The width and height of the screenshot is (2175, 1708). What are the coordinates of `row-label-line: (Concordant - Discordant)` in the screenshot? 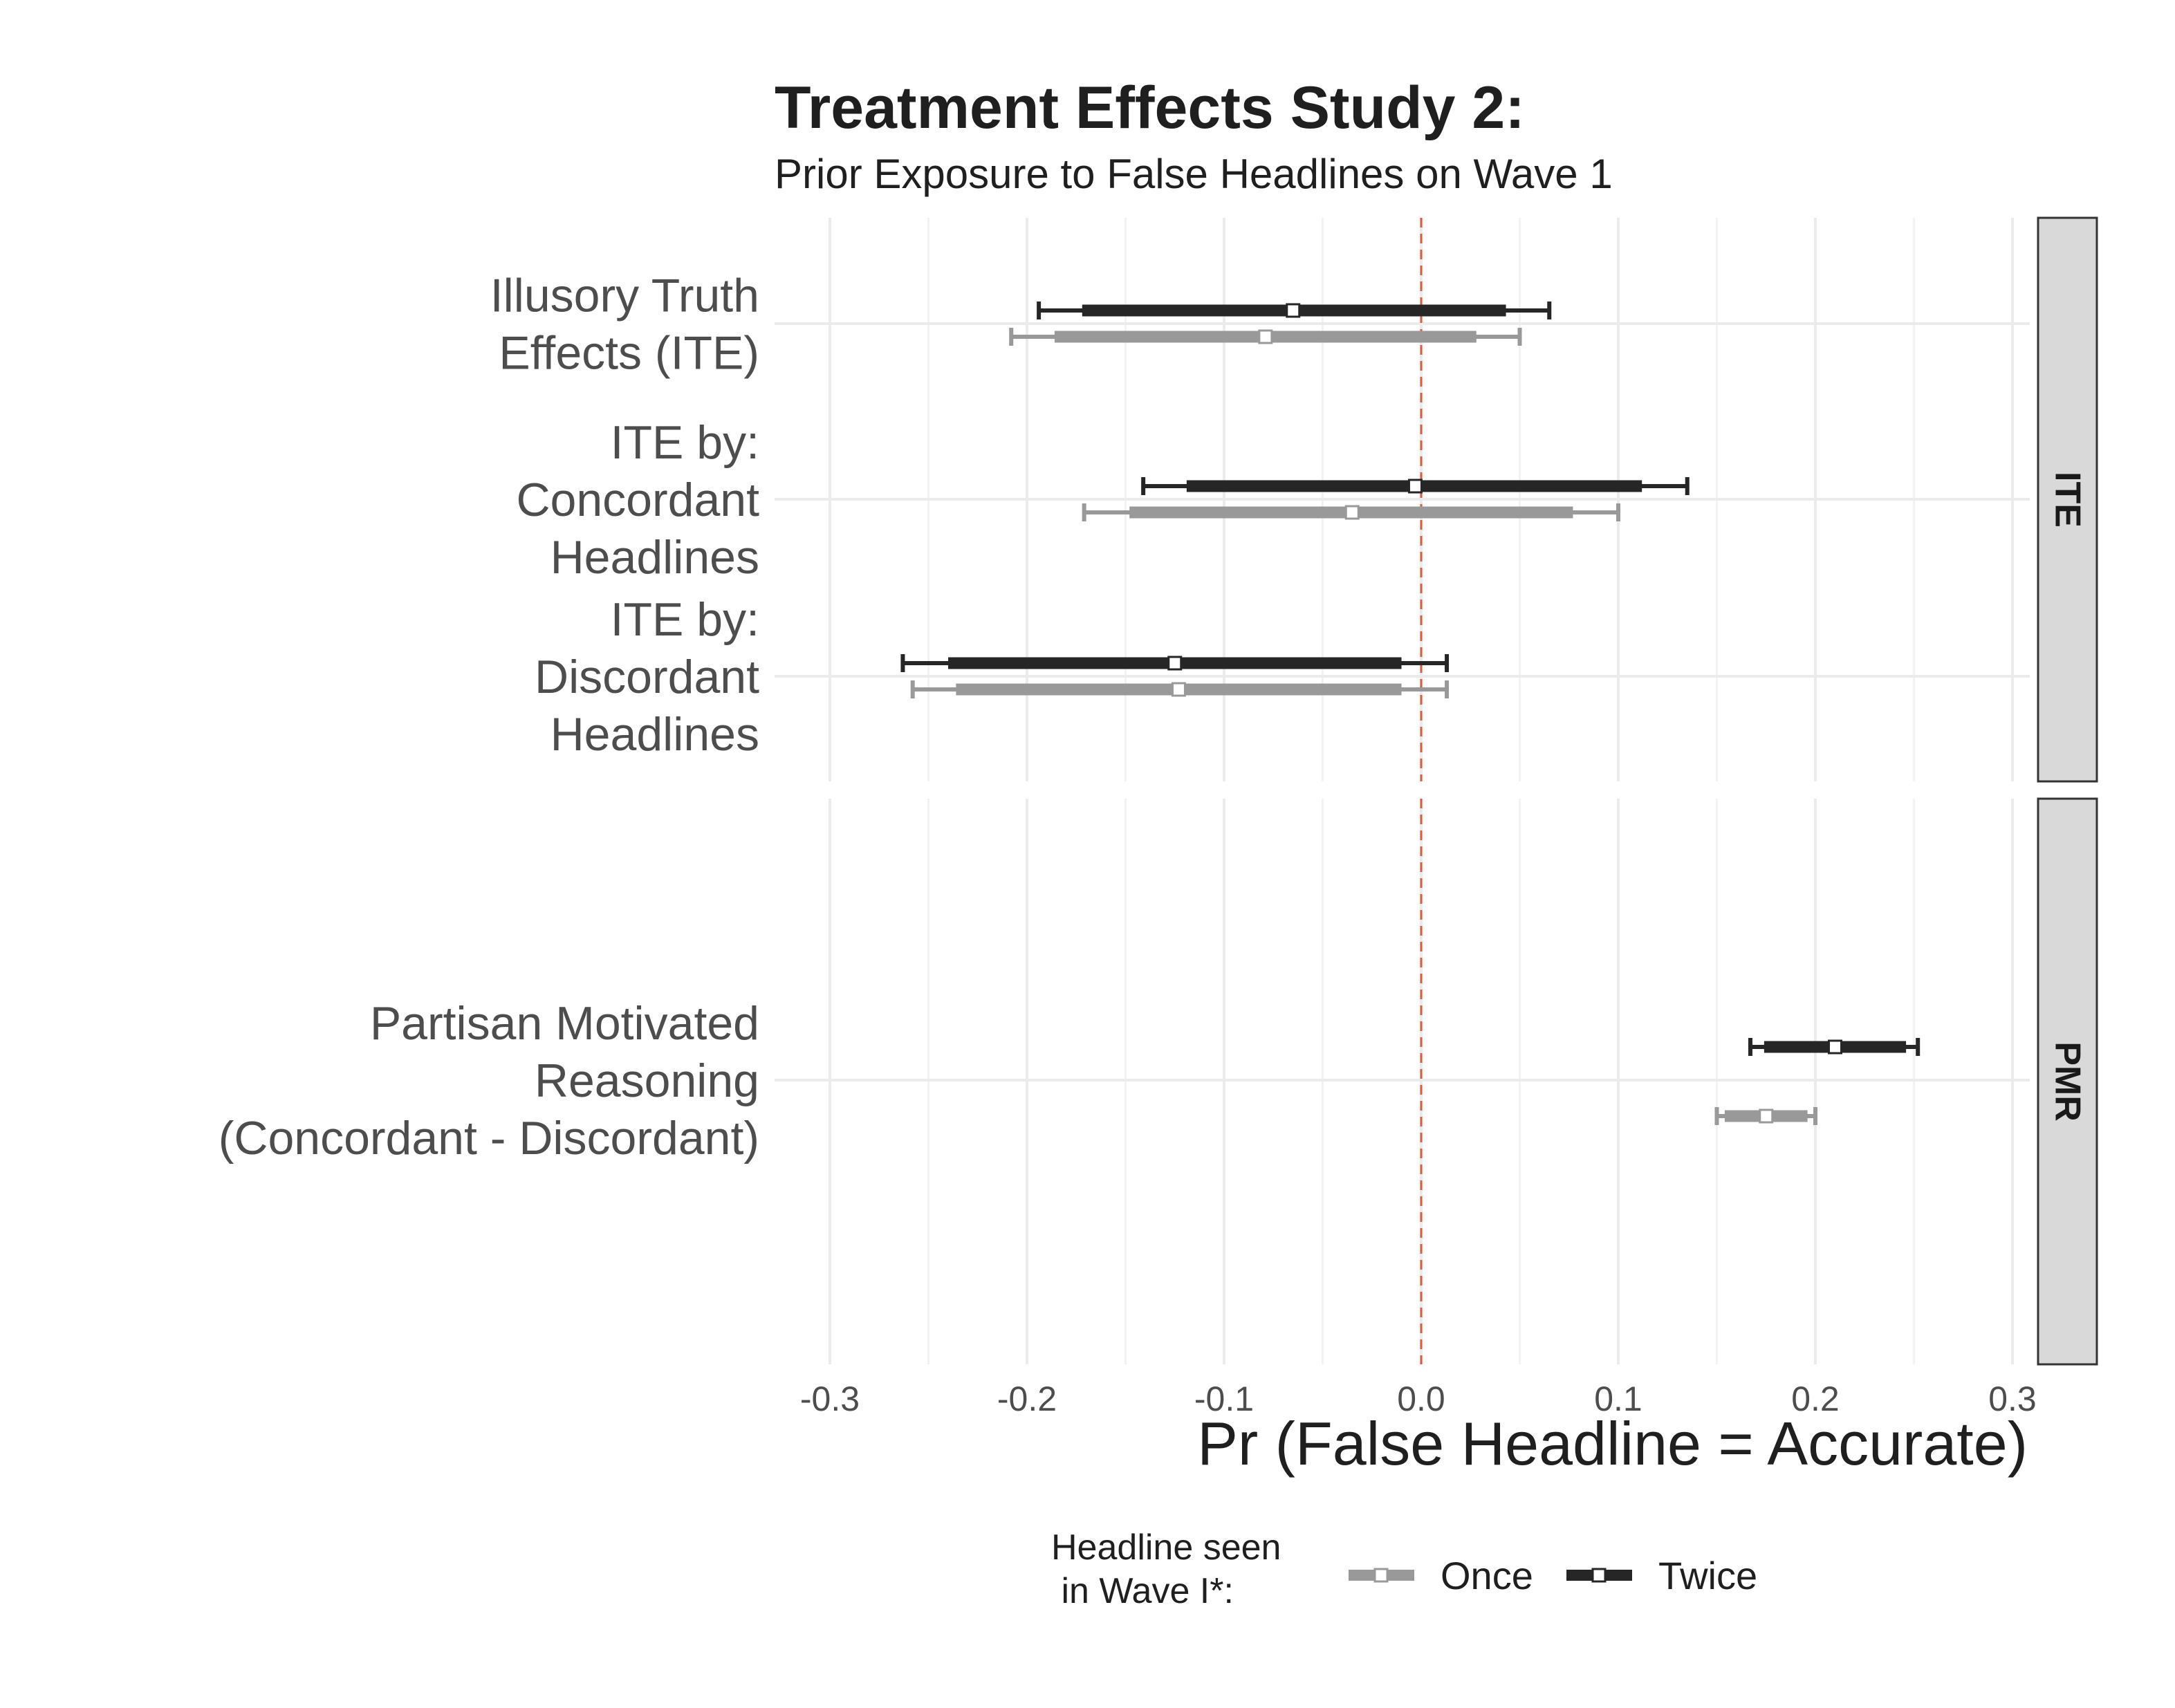 It's located at (489, 1138).